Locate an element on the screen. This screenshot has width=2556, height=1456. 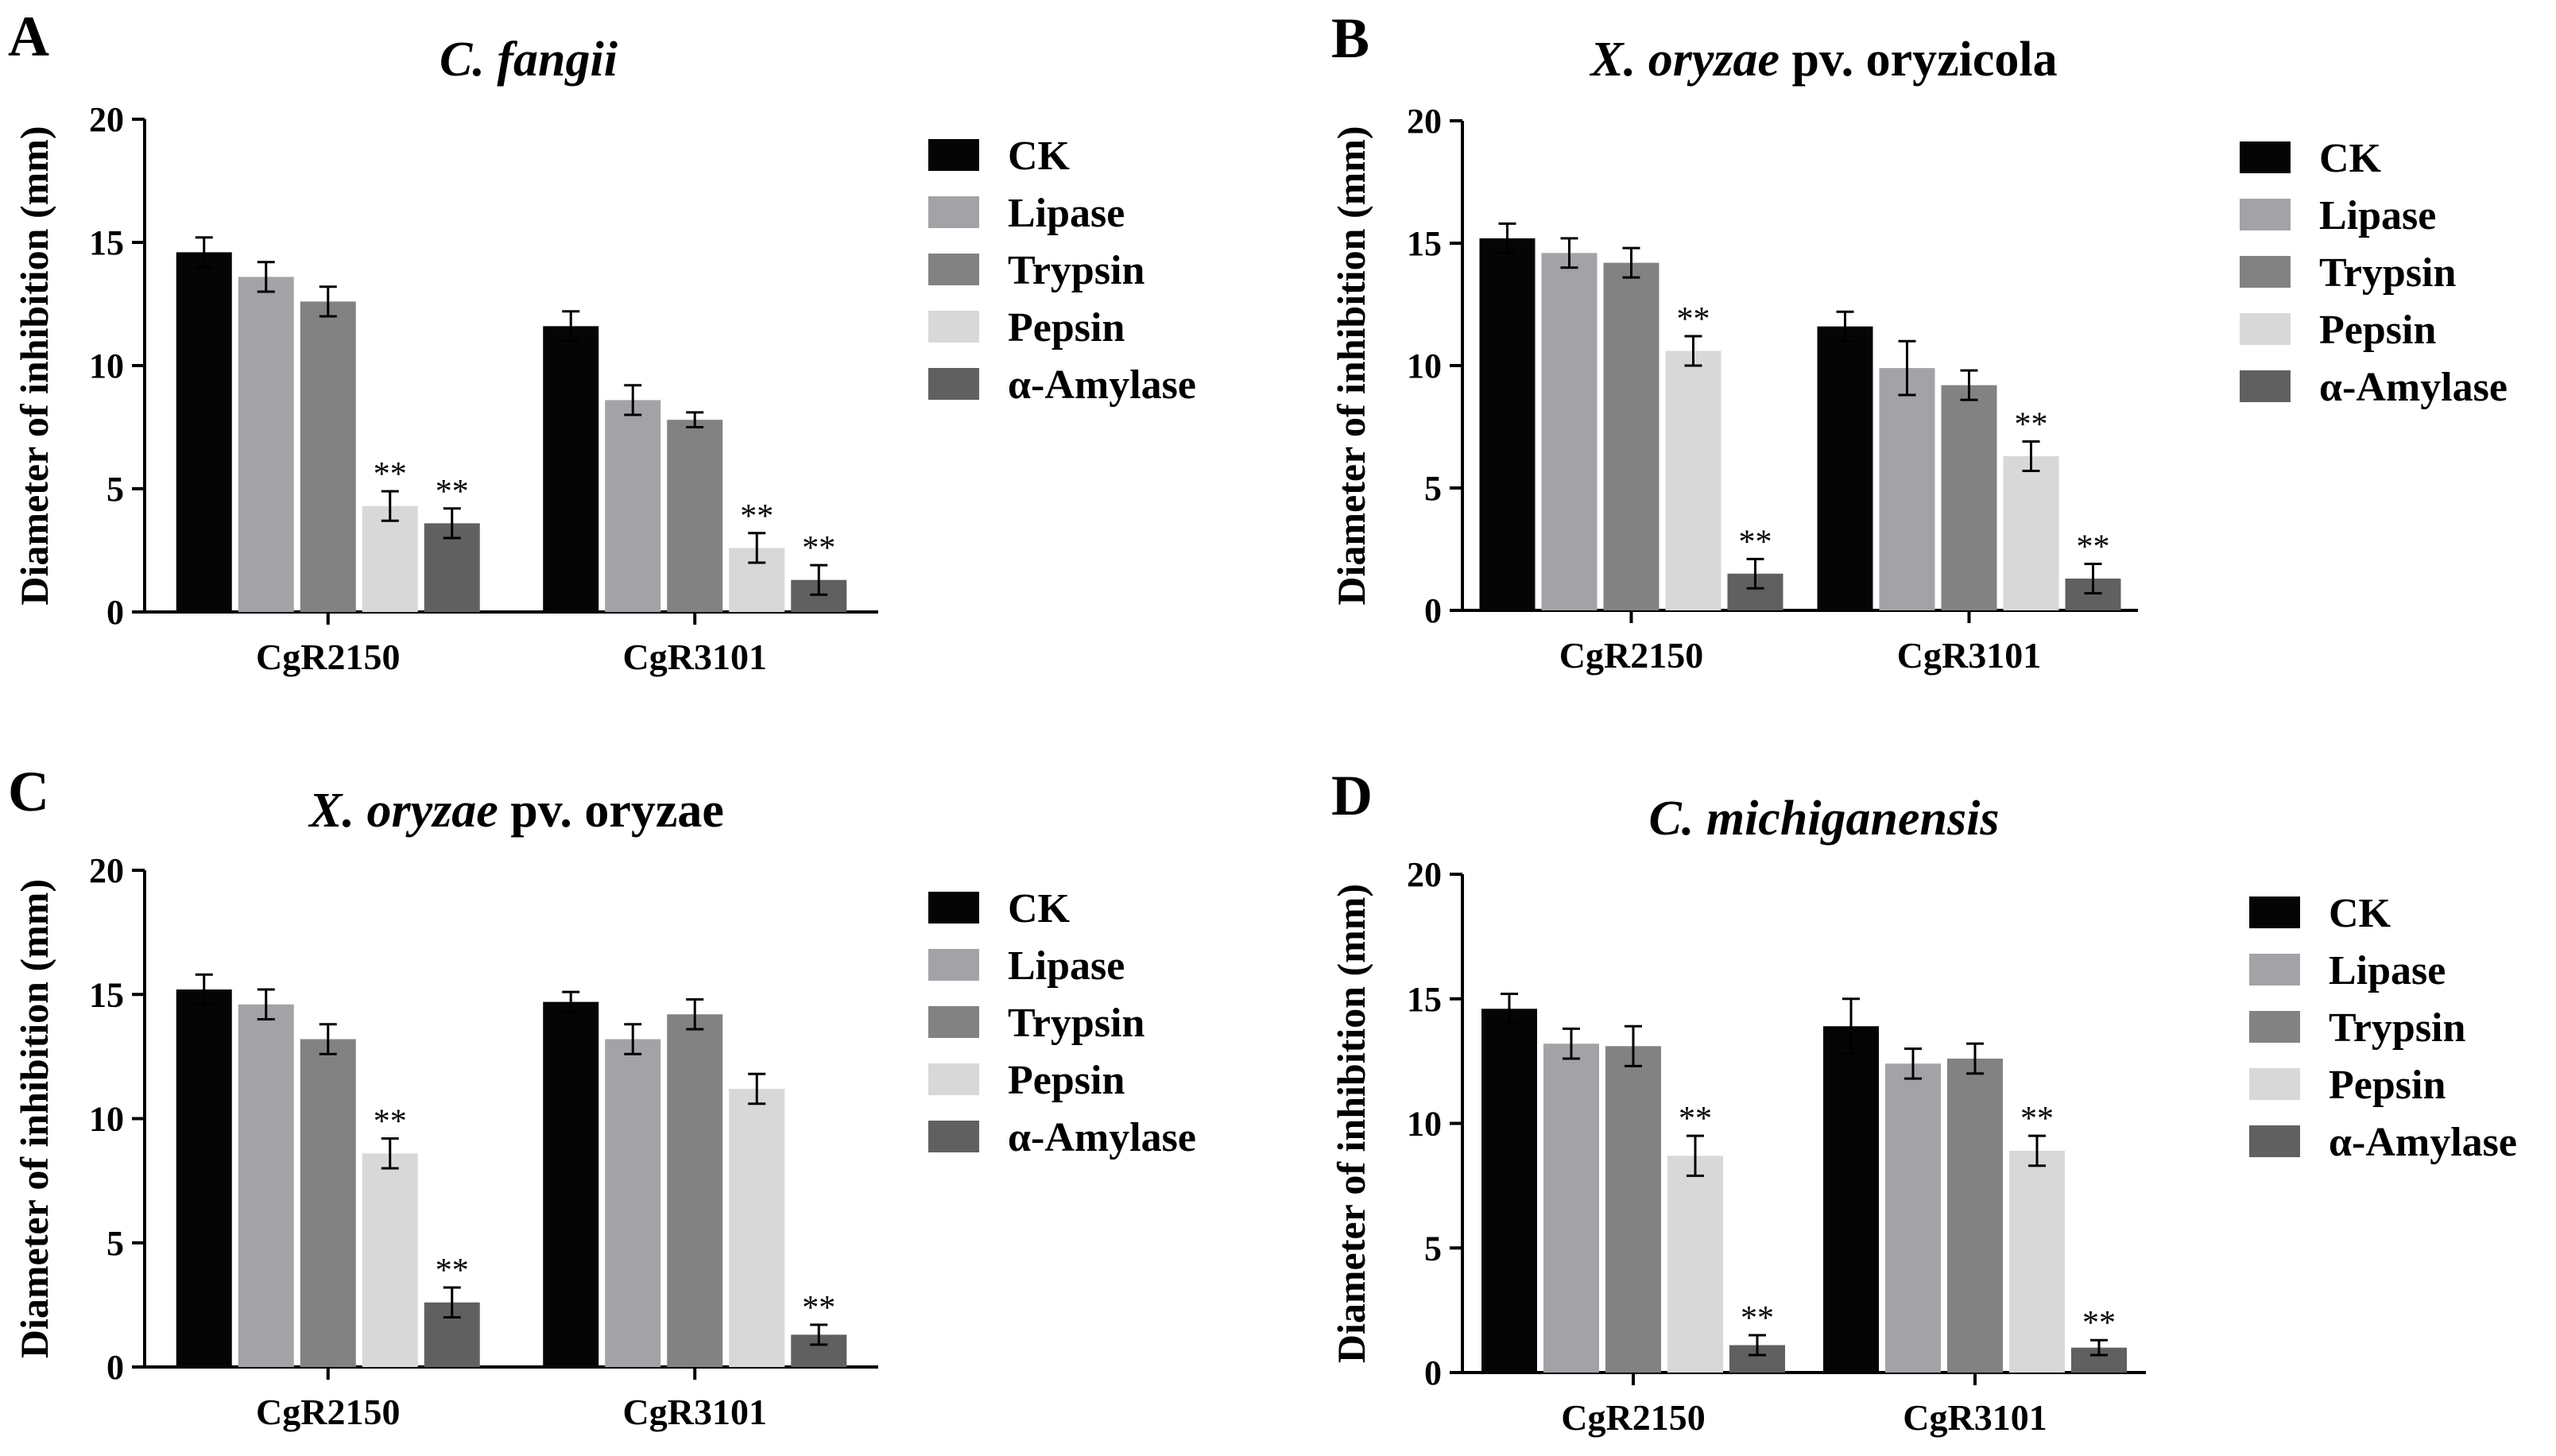
chart-title-italic: C. michiganensis is located at coordinates (1825, 819).